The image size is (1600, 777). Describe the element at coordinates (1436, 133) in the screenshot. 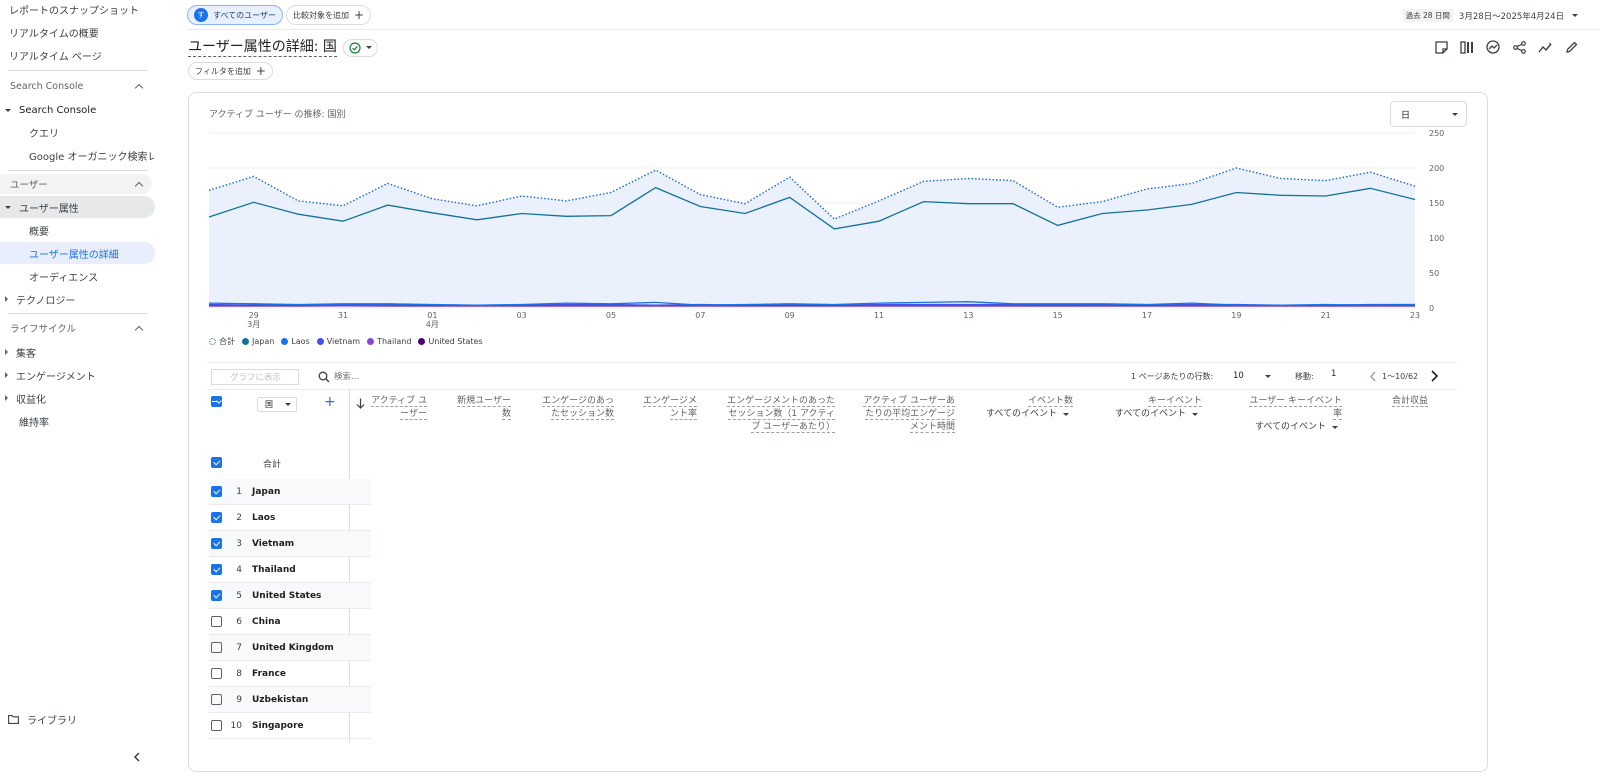

I see `y-tick-label: 250` at that location.